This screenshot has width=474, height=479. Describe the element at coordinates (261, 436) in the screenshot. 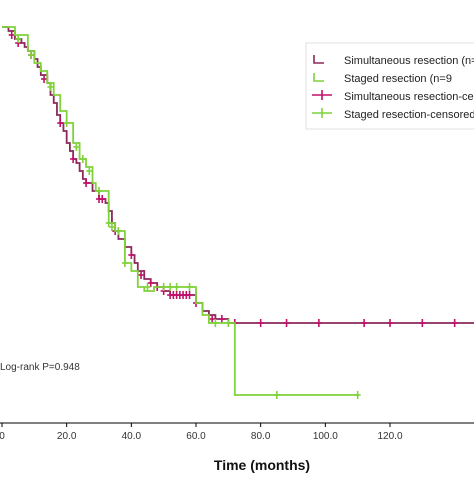

I see `x-tick-label: 80.0` at that location.